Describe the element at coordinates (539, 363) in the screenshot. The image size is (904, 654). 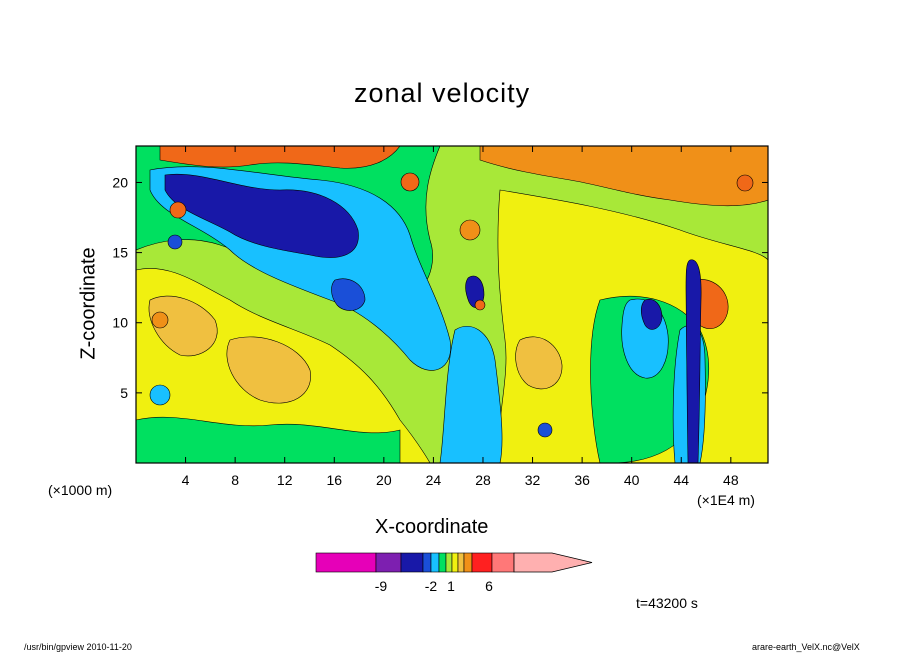
I see `moderate-region-right` at that location.